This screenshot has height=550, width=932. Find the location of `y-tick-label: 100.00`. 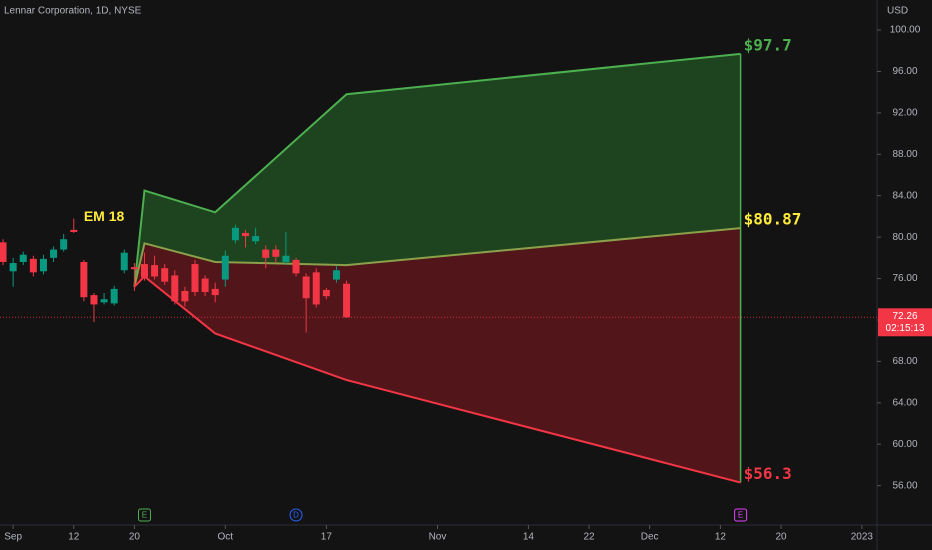

y-tick-label: 100.00 is located at coordinates (905, 30).